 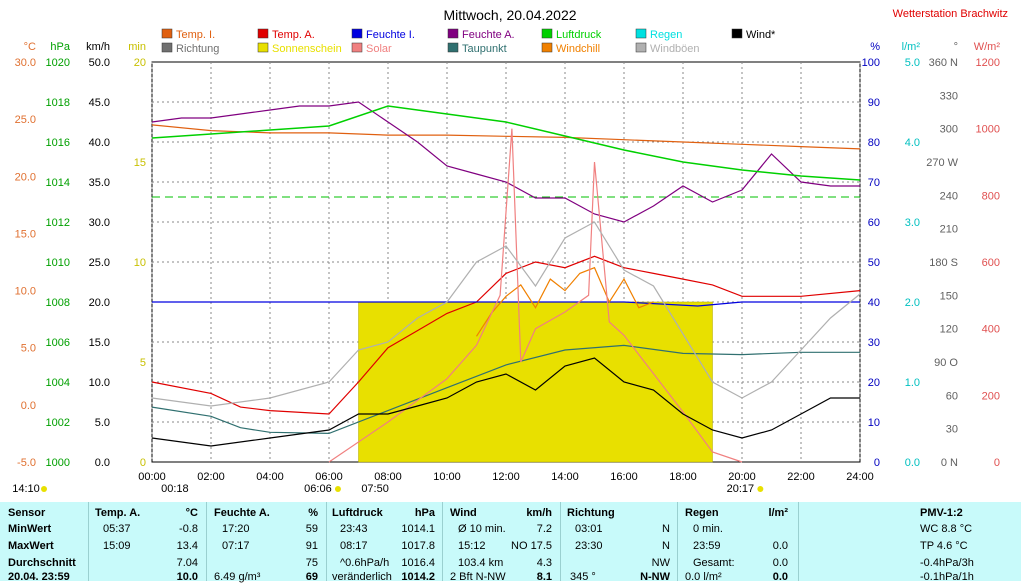 What do you see at coordinates (506, 304) in the screenshot?
I see `series-feuchte-i` at bounding box center [506, 304].